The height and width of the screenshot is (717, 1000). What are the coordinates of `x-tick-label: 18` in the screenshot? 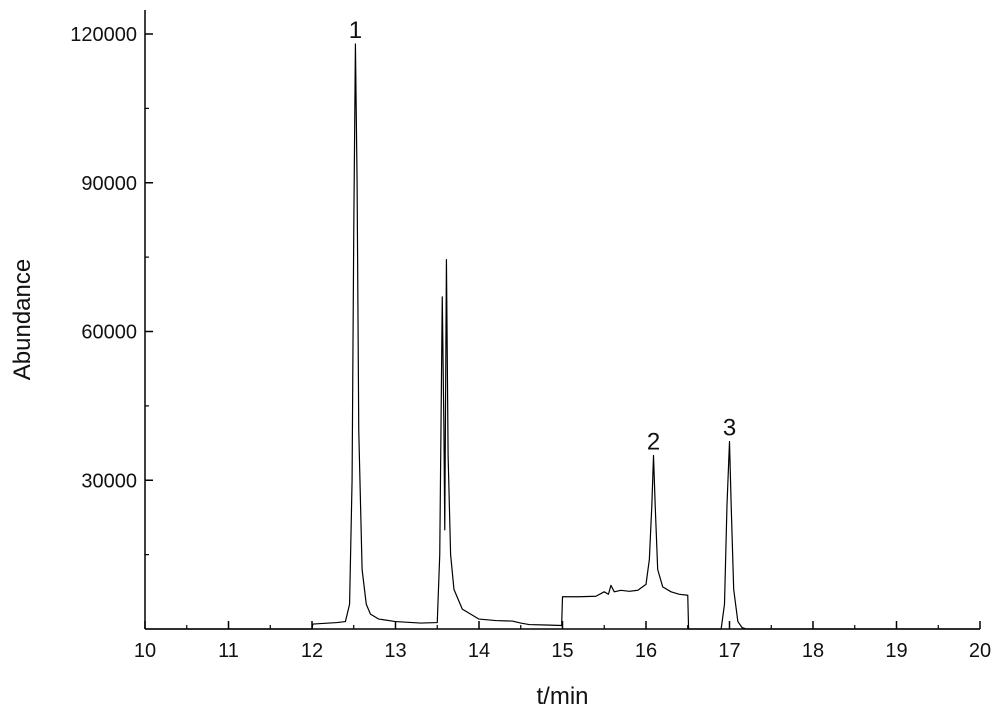 It's located at (813, 651).